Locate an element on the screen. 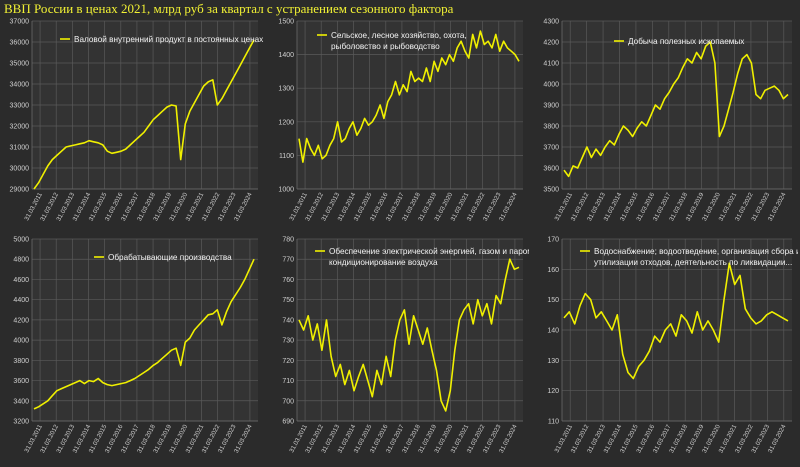  y-tick-label: 32000 is located at coordinates (20, 127).